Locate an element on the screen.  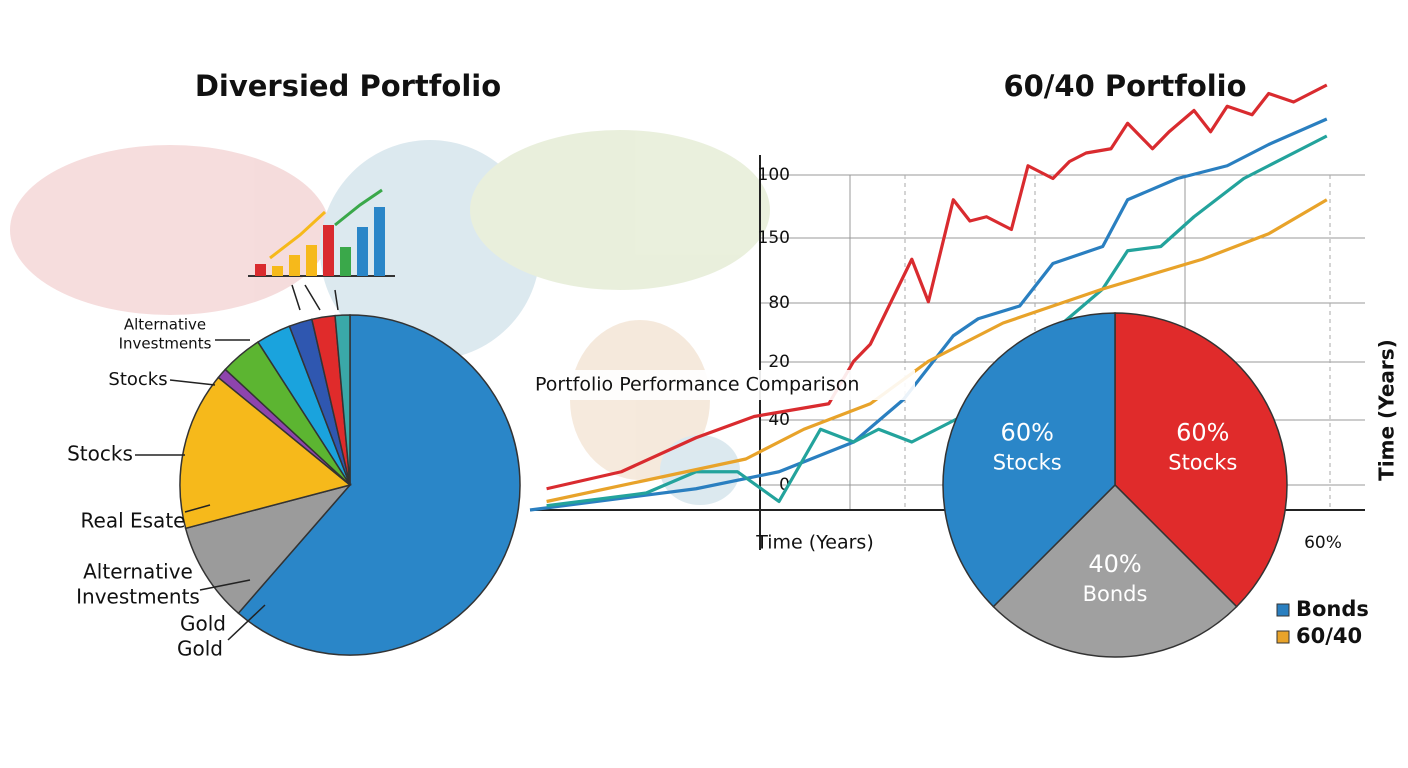
y-tick-label: 100 is located at coordinates (774, 175).